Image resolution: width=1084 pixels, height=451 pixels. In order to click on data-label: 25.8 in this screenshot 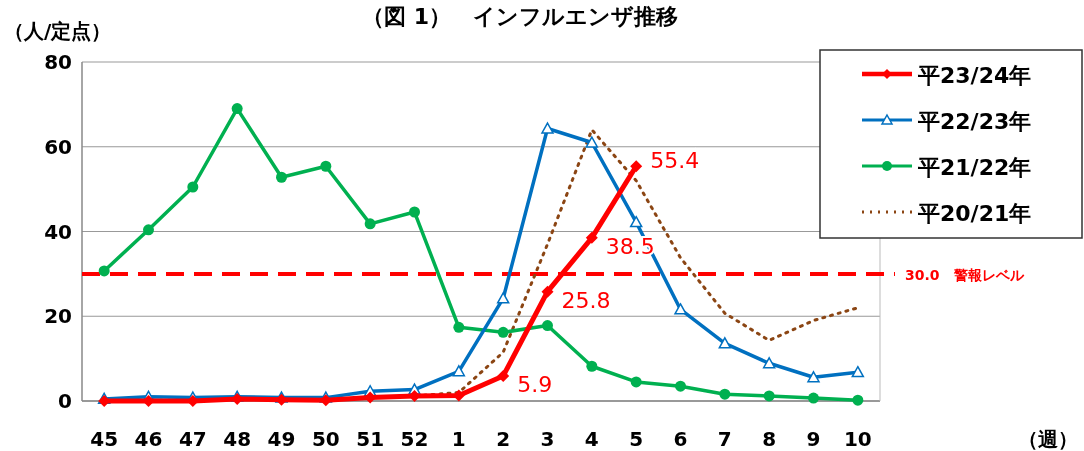, I will do `click(586, 300)`.